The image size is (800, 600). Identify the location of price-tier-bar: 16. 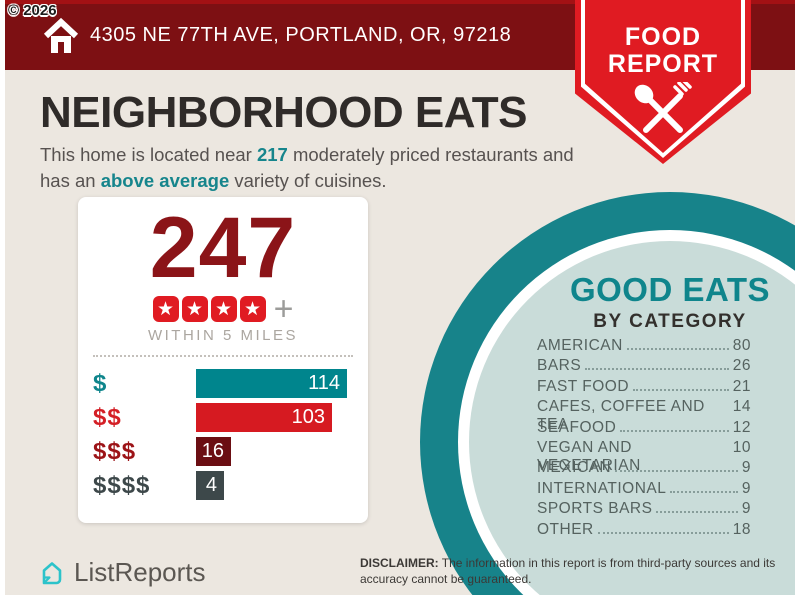
(213, 451).